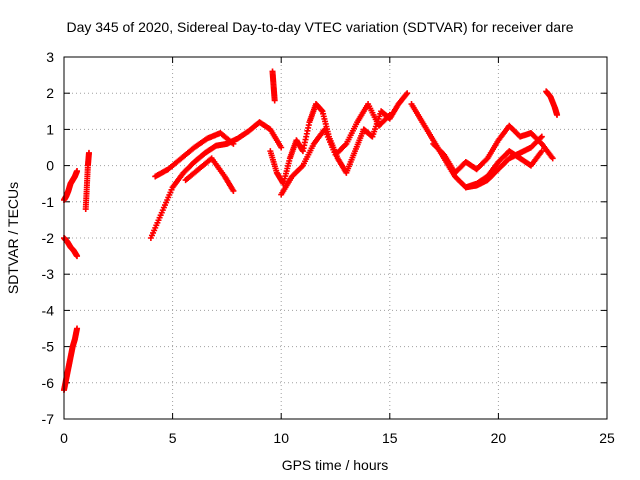  Describe the element at coordinates (71, 185) in the screenshot. I see `series-seg-early-top` at that location.